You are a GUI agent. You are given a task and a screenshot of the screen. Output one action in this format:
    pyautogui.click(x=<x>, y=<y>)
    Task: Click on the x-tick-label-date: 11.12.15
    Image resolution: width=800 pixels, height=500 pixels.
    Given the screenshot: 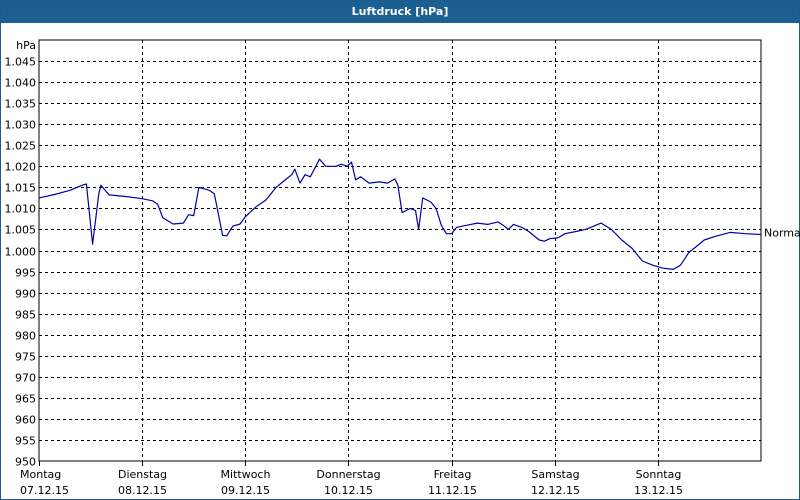 What is the action you would take?
    pyautogui.click(x=452, y=490)
    